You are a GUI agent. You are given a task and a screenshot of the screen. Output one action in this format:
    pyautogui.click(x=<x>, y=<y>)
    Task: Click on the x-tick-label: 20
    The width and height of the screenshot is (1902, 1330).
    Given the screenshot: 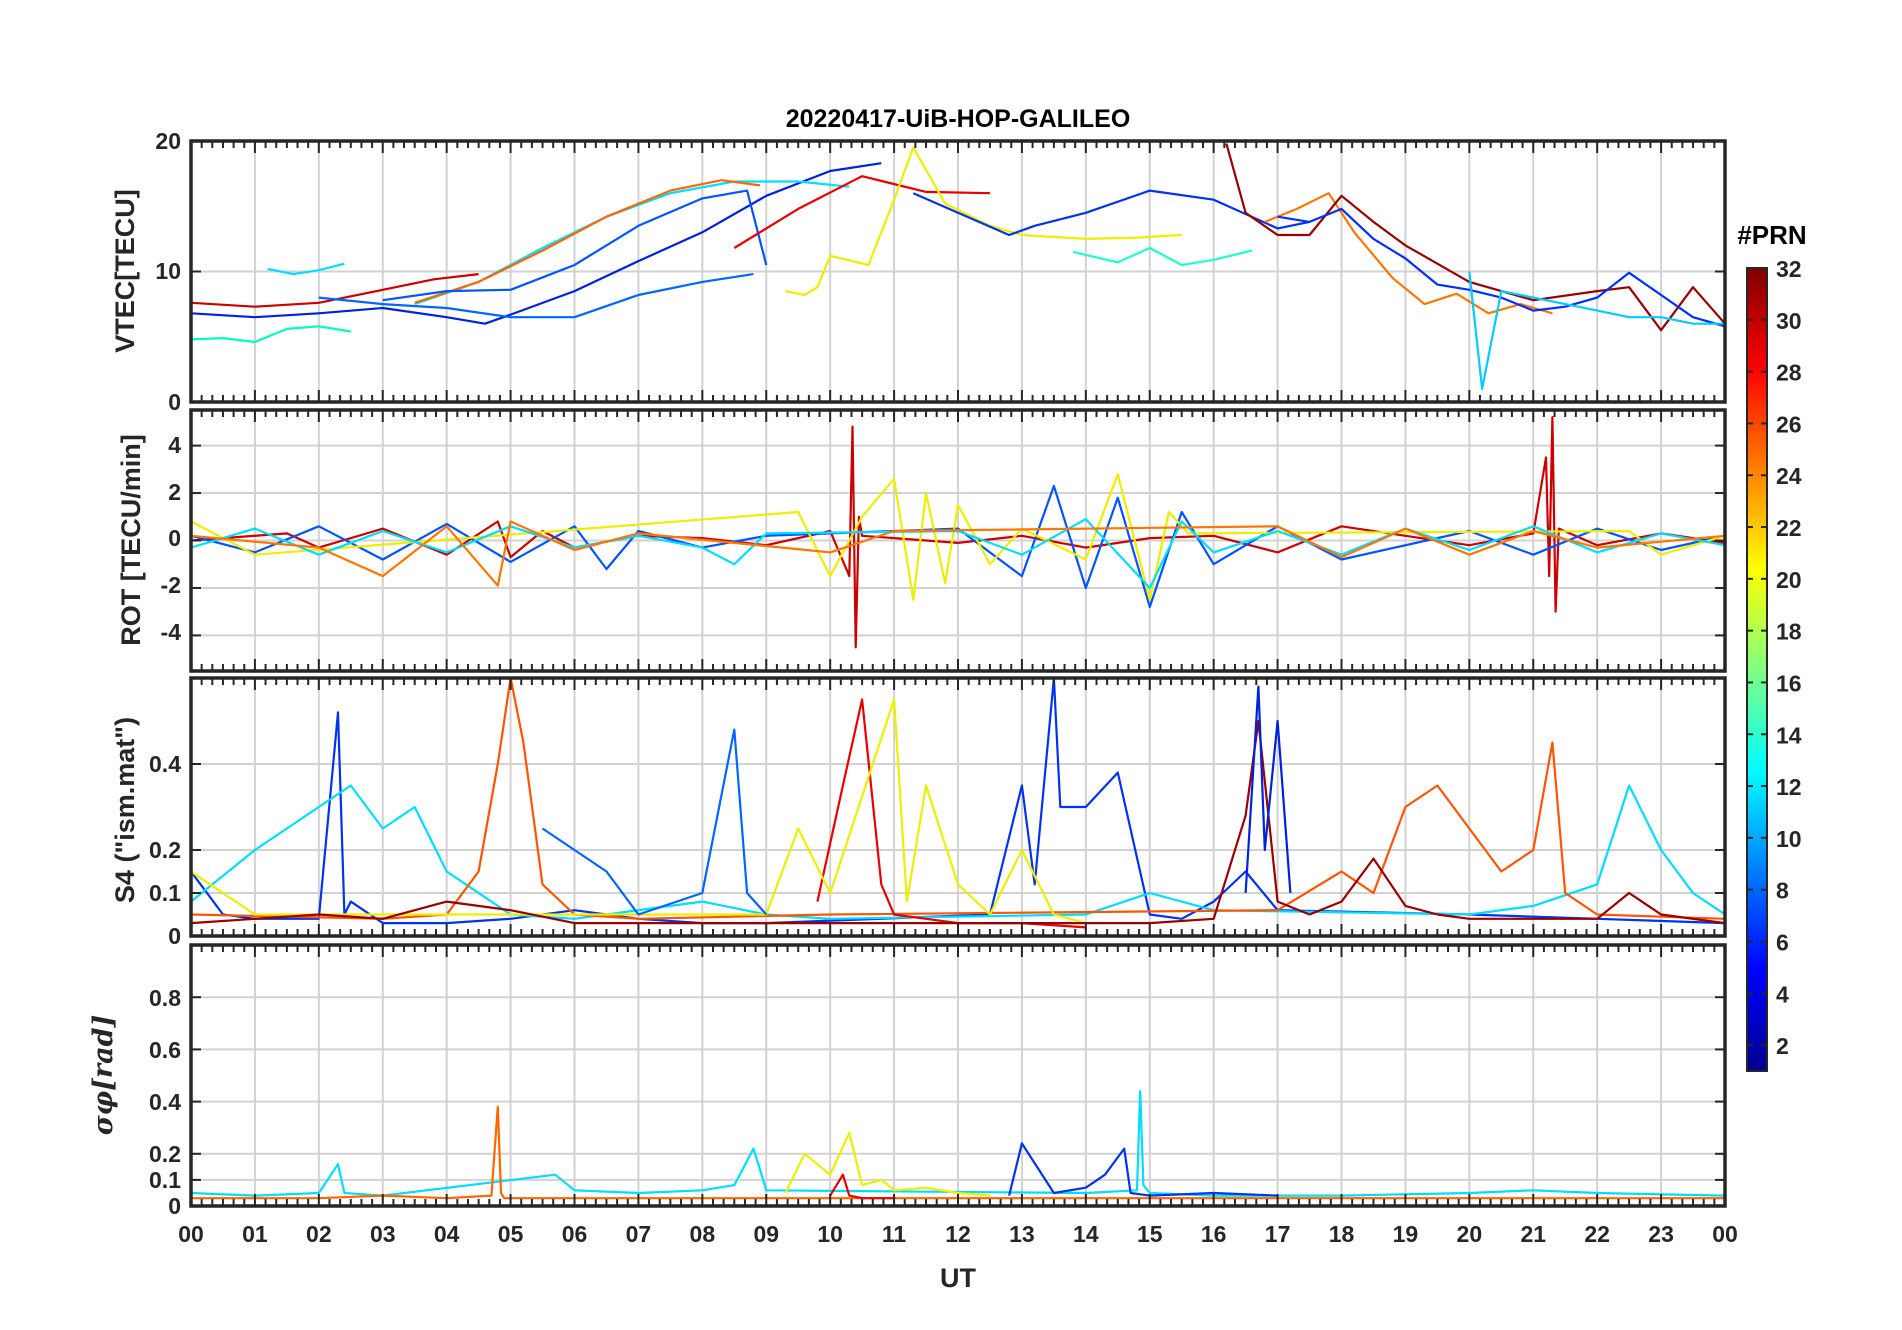 What is the action you would take?
    pyautogui.click(x=1470, y=1234)
    